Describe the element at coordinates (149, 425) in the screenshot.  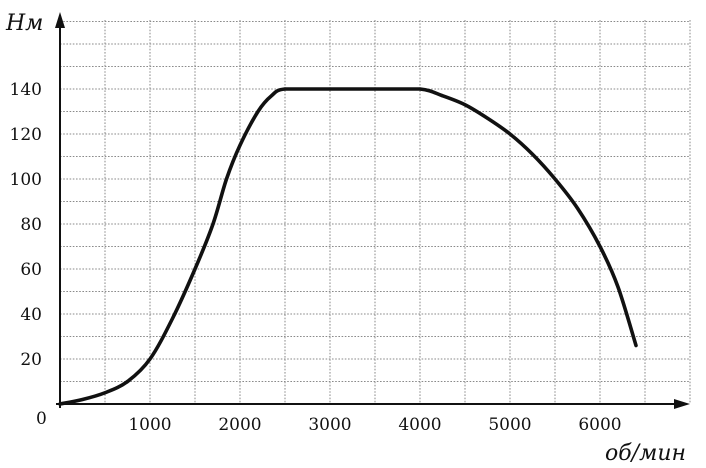
I see `x-tick-label: 1000` at that location.